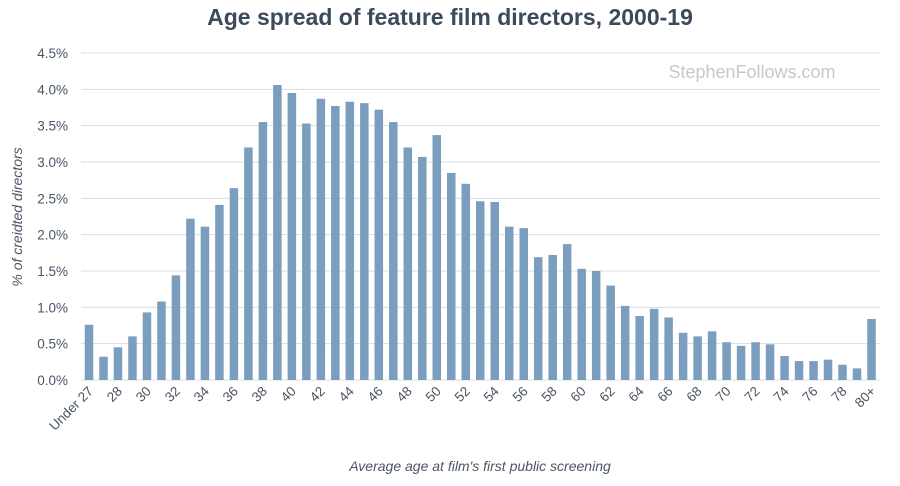 The image size is (900, 486). Describe the element at coordinates (665, 394) in the screenshot. I see `x-tick-label: 66` at that location.